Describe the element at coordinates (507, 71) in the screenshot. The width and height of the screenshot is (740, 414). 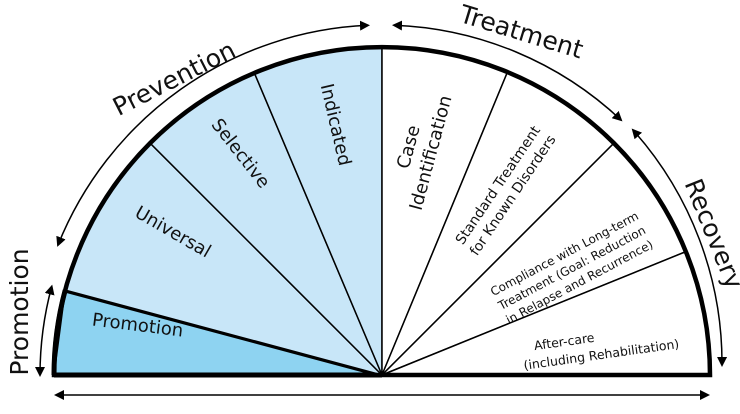
I see `treatment-arc-arrow` at that location.